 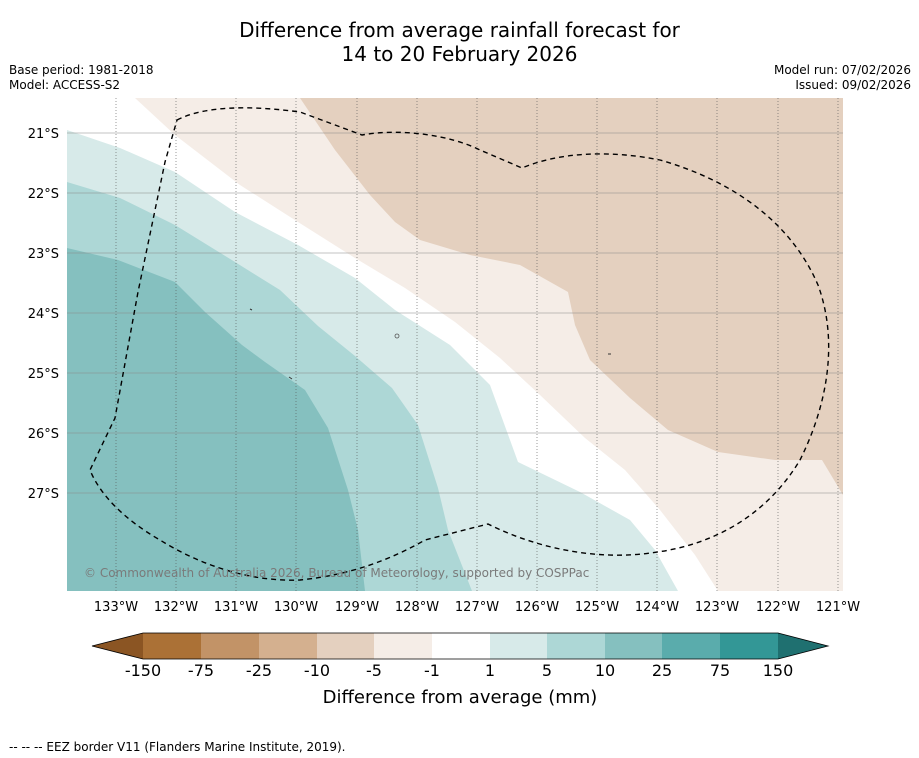 What do you see at coordinates (143, 670) in the screenshot?
I see `colorbar-tick-label: -150` at bounding box center [143, 670].